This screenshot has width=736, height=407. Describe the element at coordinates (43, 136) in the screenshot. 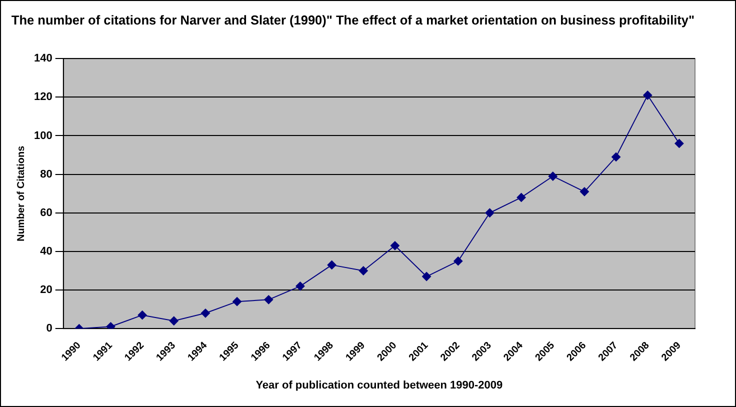

I see `y-tick-label: 100` at that location.